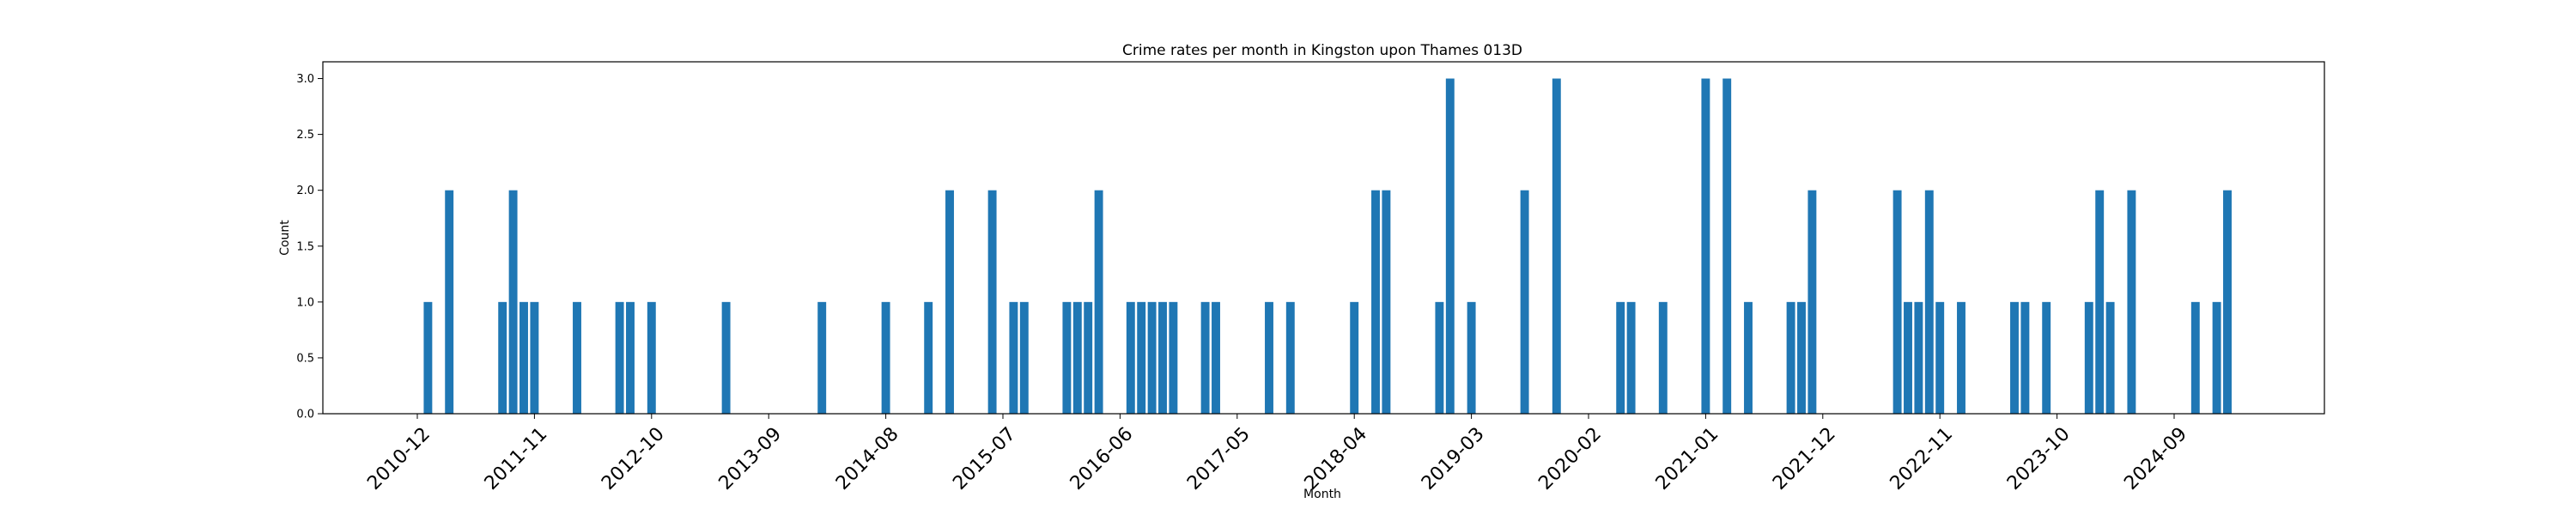  What do you see at coordinates (1453, 458) in the screenshot?
I see `x-tick-label: 2019-03` at bounding box center [1453, 458].